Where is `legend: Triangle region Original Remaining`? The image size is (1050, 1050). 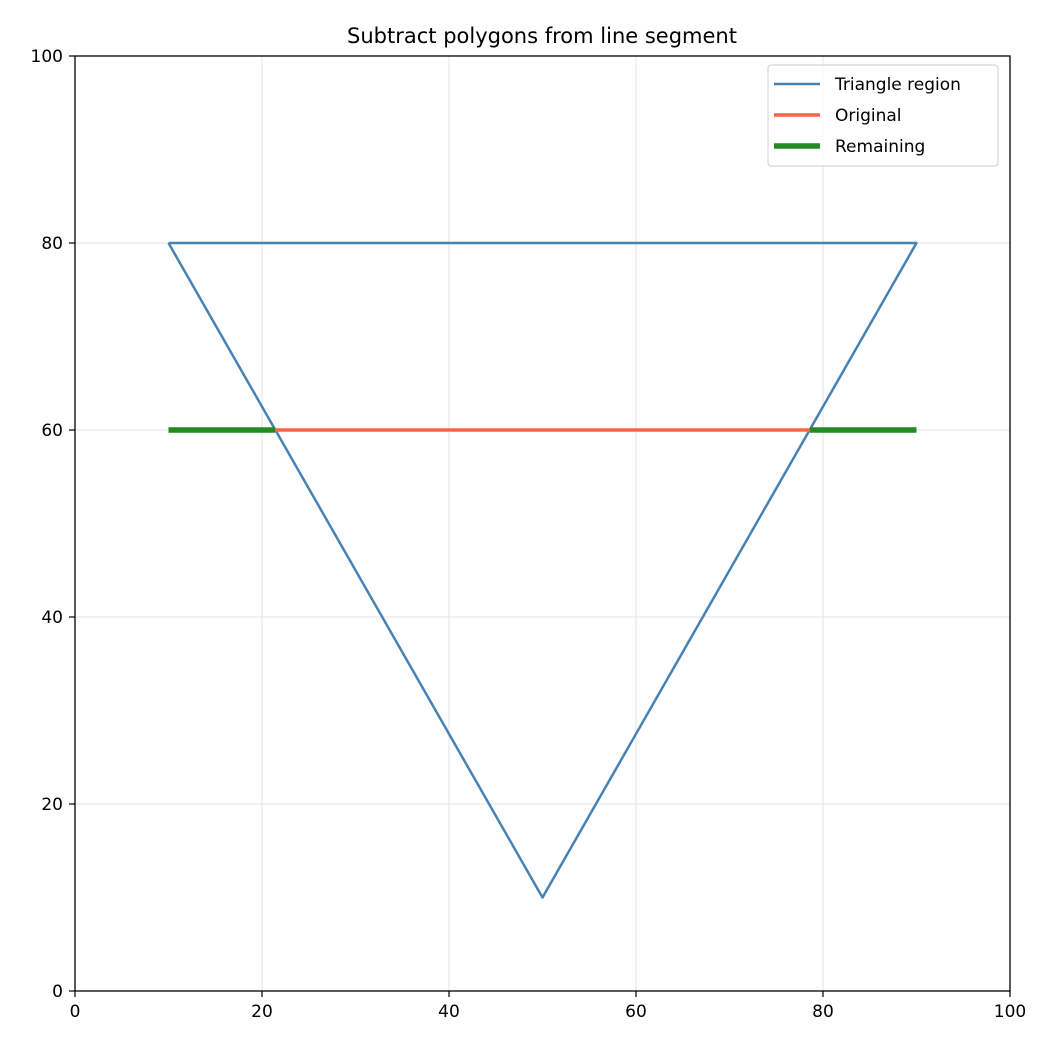 legend: Triangle region Original Remaining is located at coordinates (883, 115).